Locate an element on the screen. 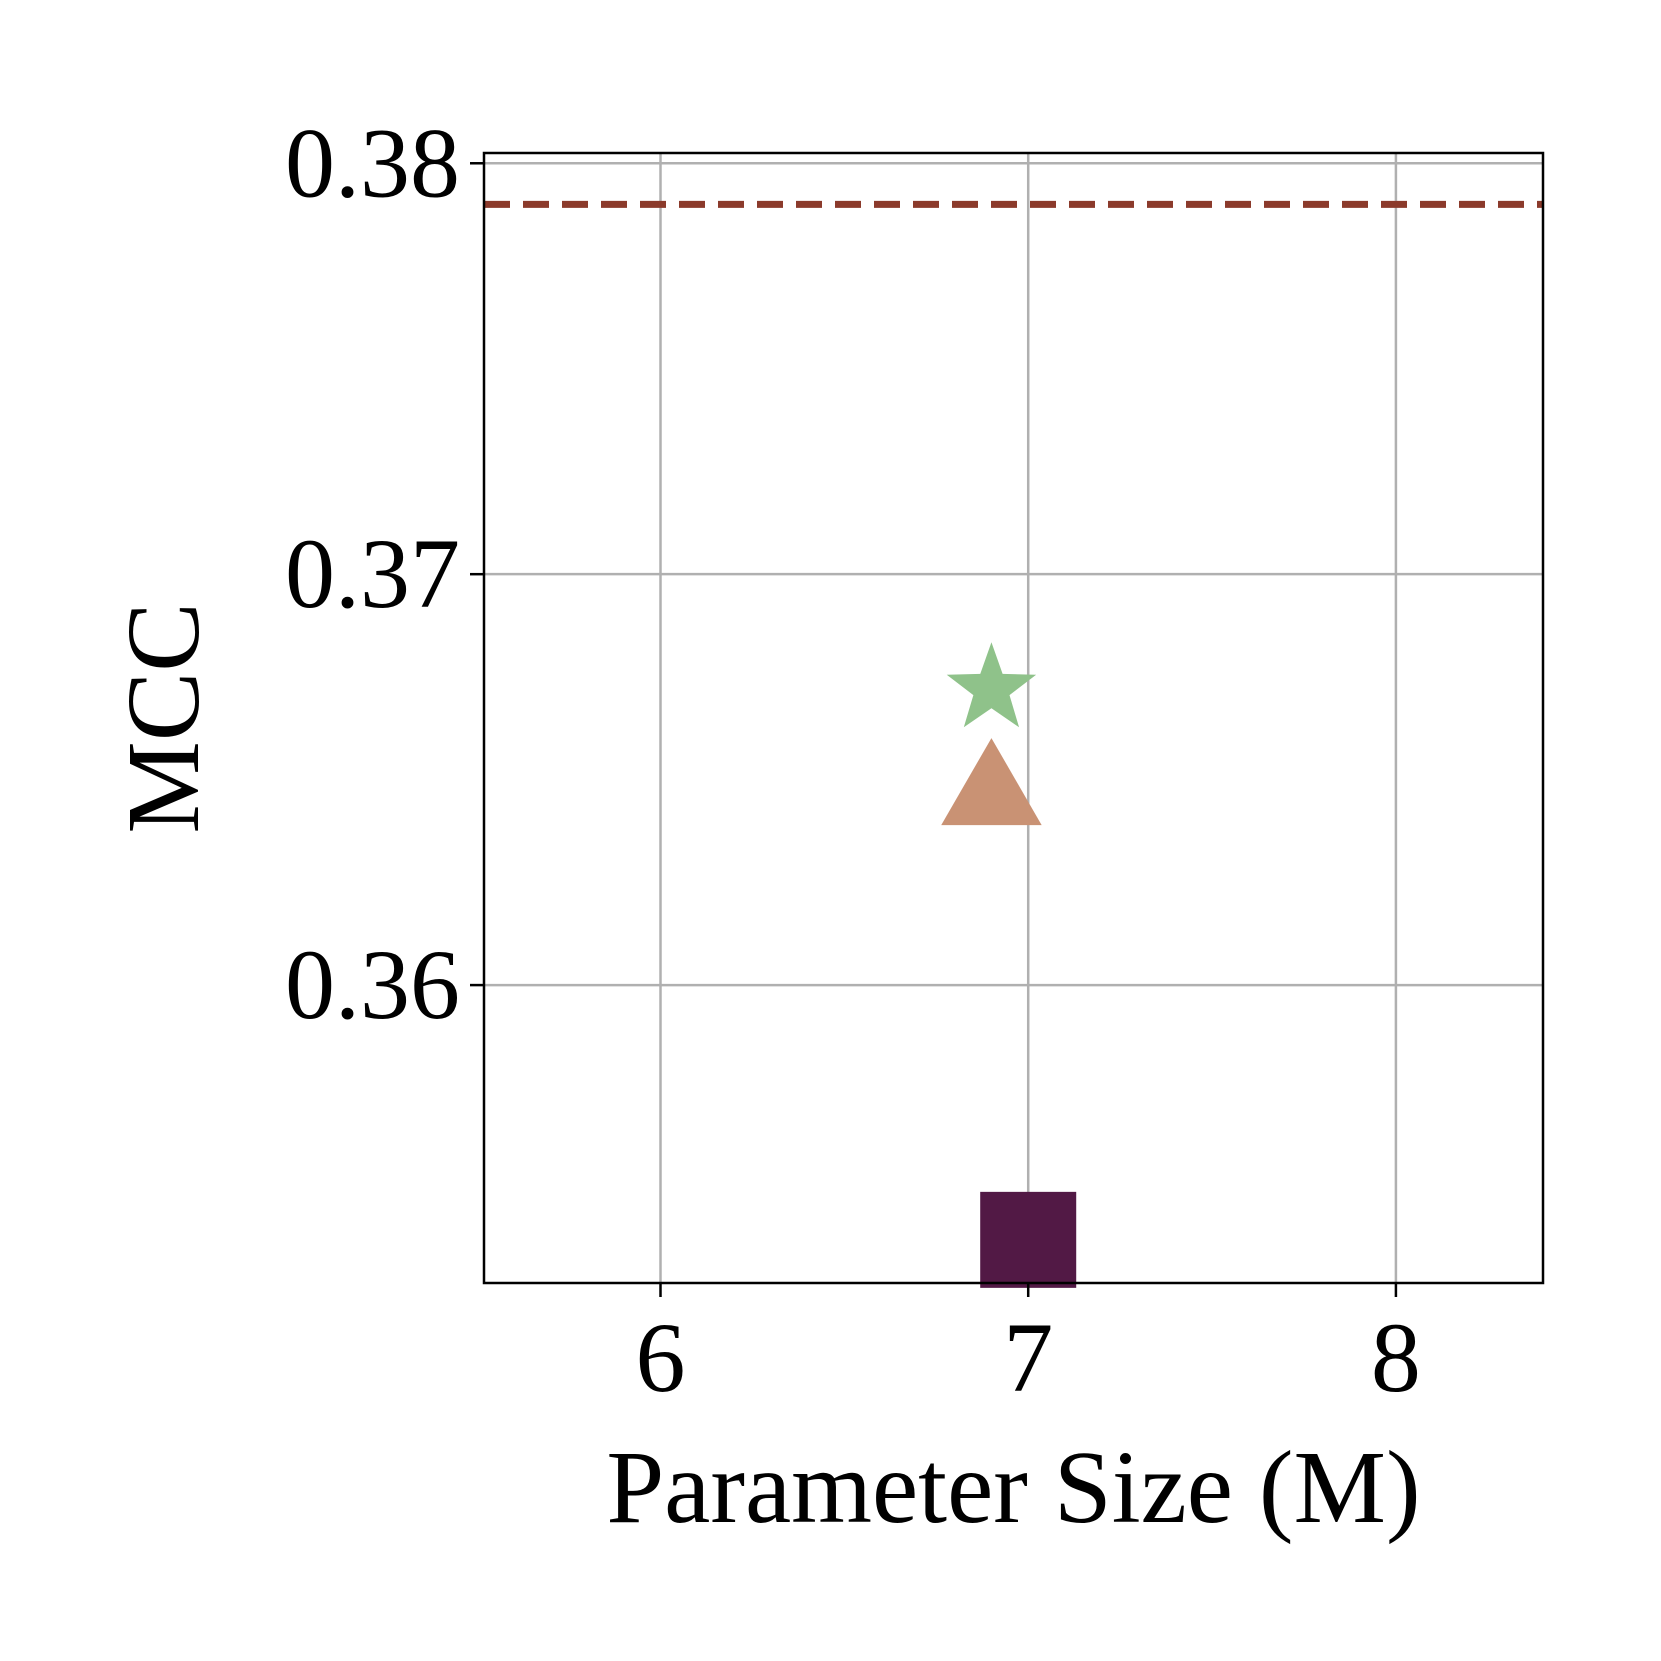  x-tick-label: 7 is located at coordinates (1028, 1357).